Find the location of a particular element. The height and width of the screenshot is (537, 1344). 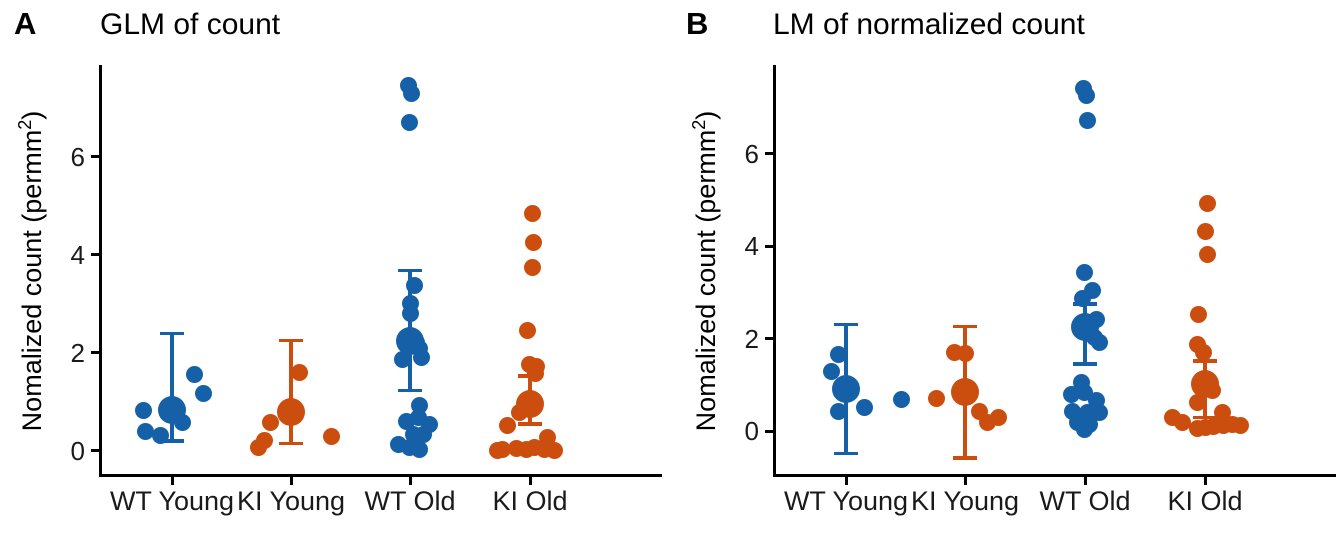

panel-b-y-tick-label: 2 is located at coordinates (751, 338).